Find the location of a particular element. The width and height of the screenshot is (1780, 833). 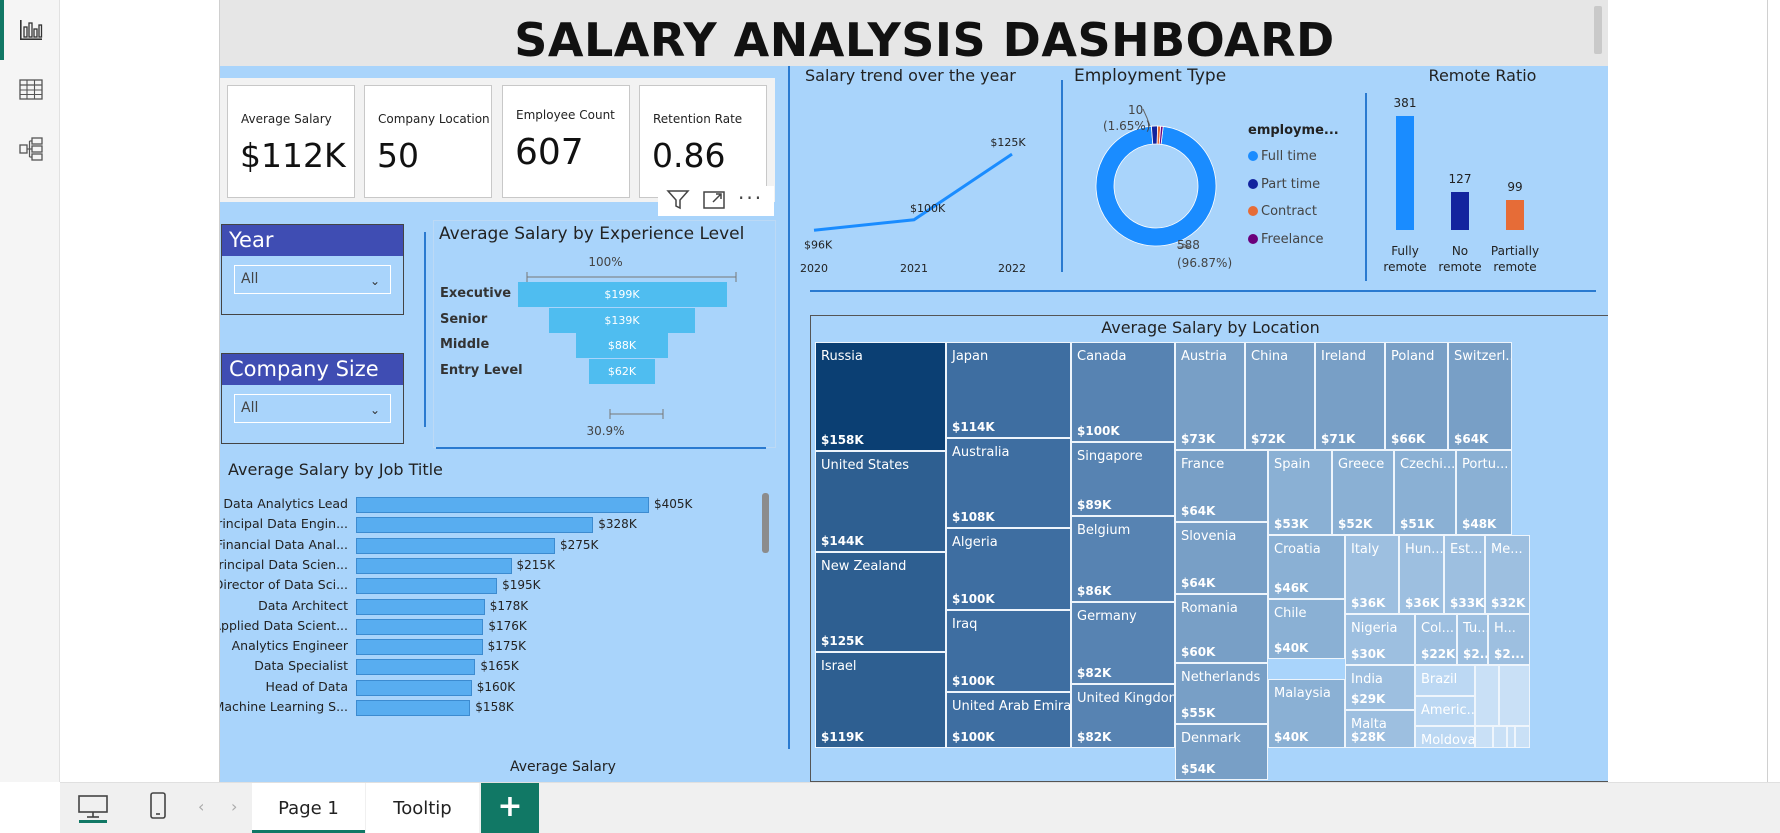

treemap-cell: Spain $53K is located at coordinates (1300, 492).